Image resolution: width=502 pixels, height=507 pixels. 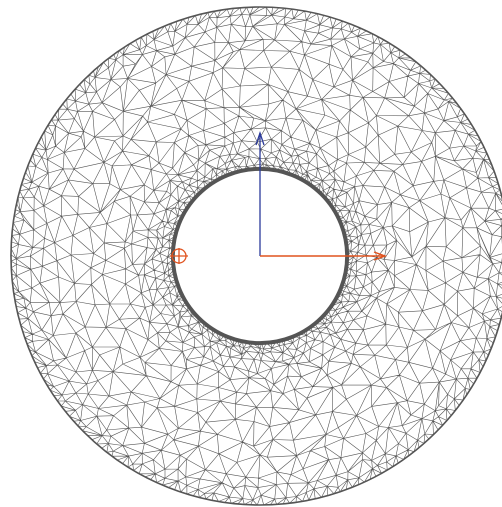 I want to click on inner-boundary, so click(x=260, y=256).